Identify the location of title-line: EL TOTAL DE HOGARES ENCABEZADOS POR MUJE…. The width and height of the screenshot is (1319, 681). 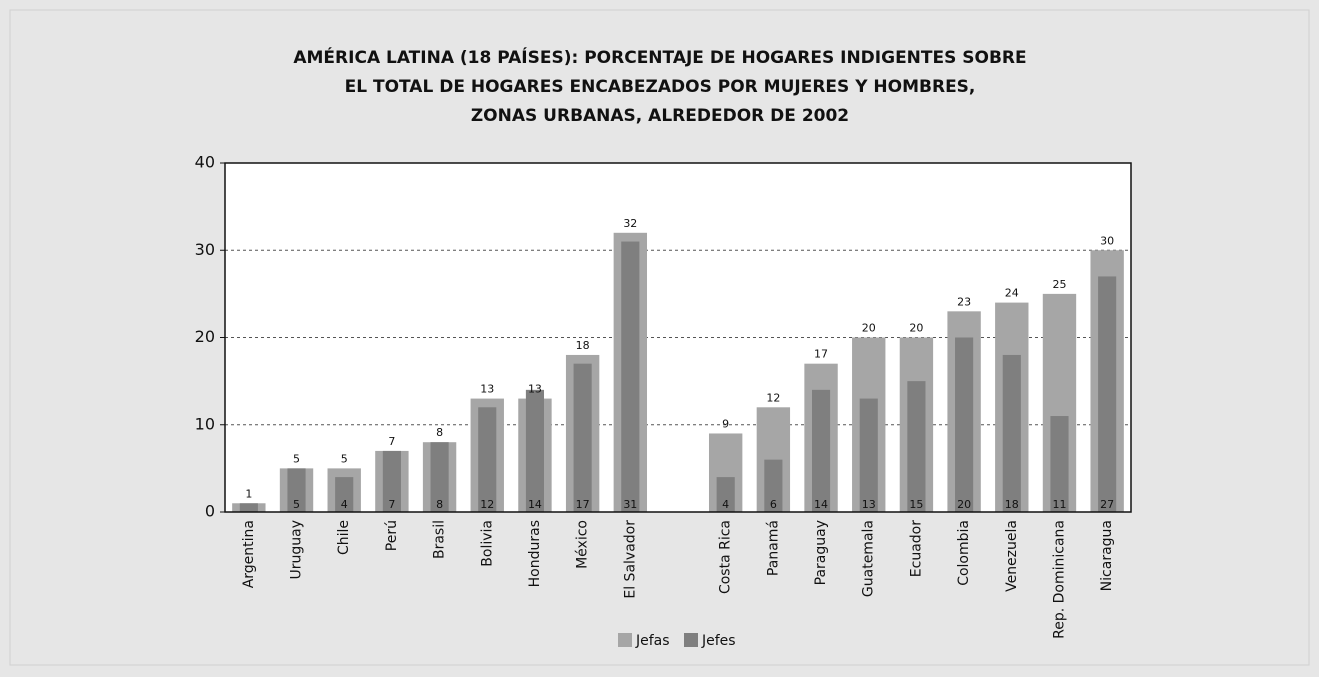
(660, 87).